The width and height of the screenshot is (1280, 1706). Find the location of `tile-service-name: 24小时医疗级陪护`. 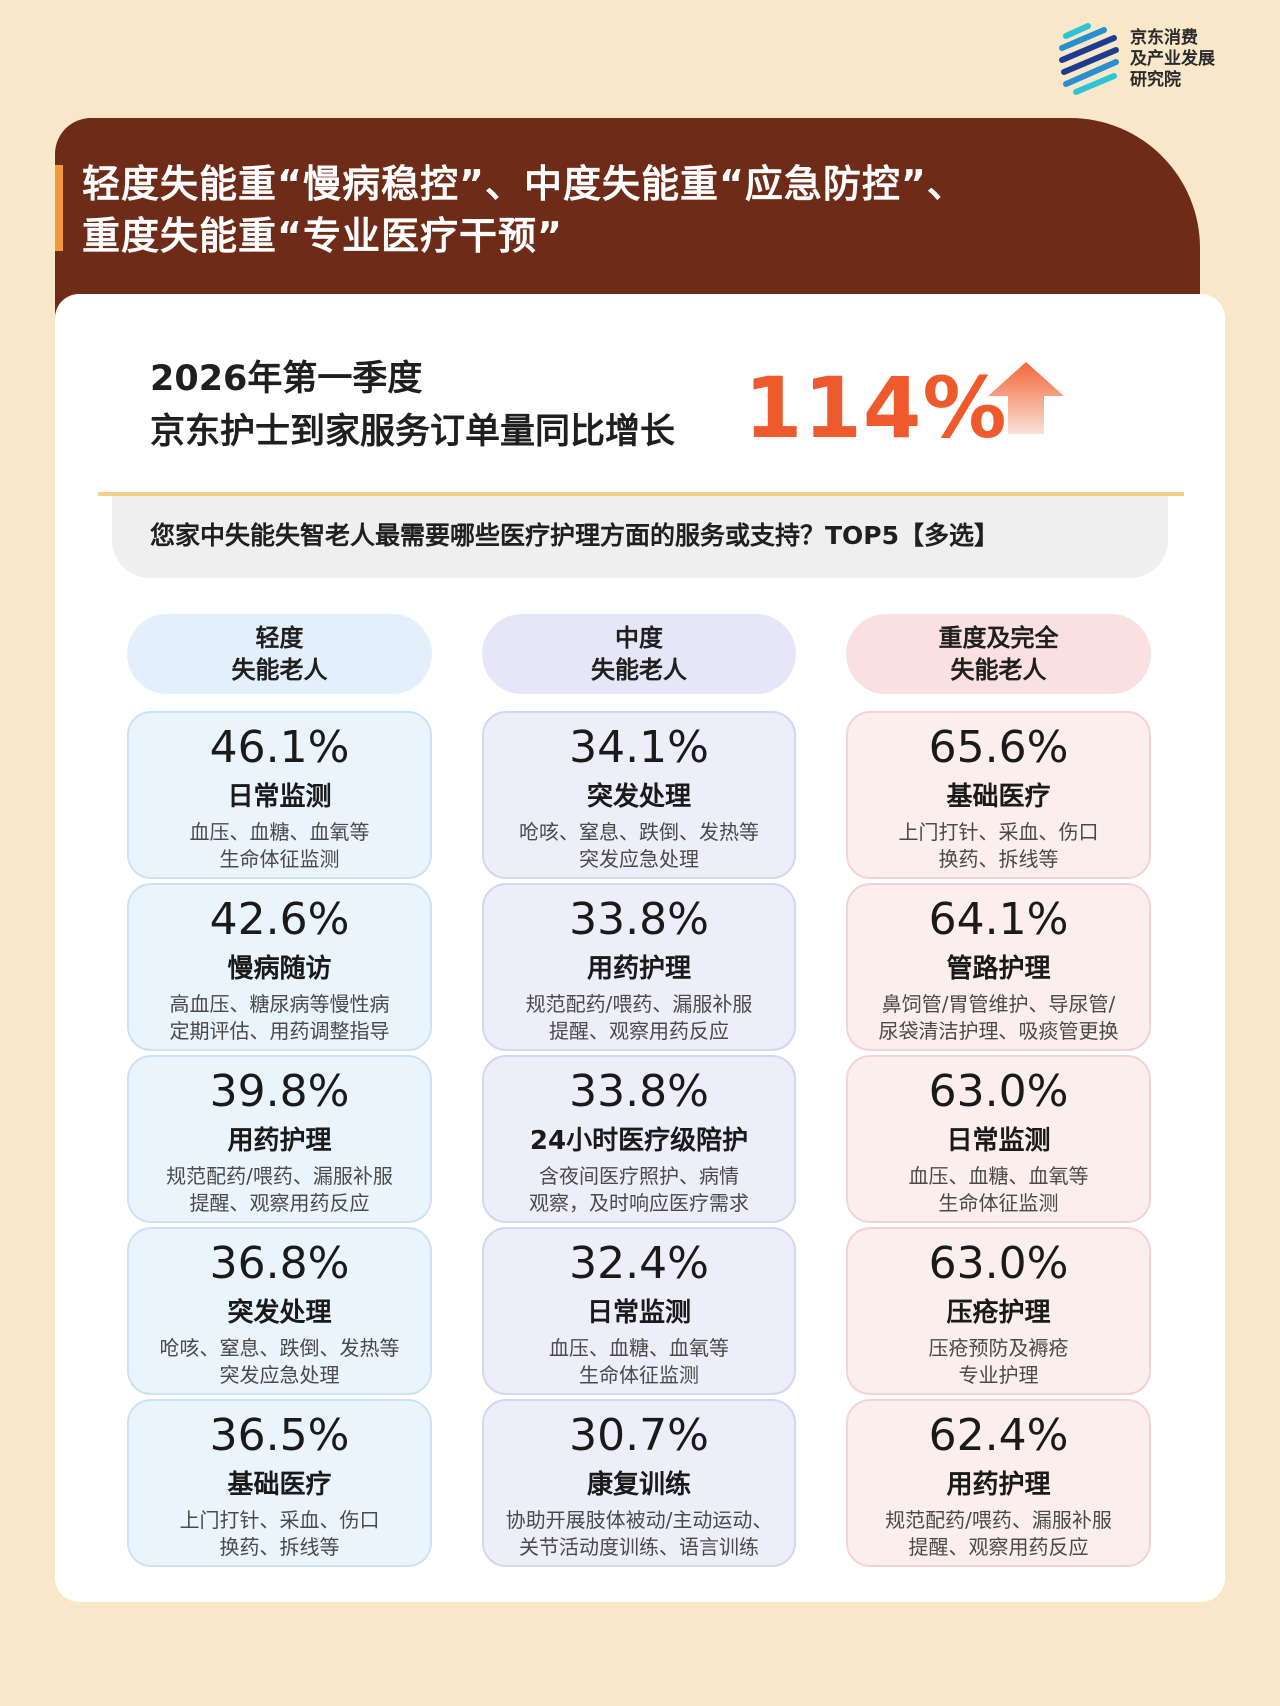

tile-service-name: 24小时医疗级陪护 is located at coordinates (639, 1141).